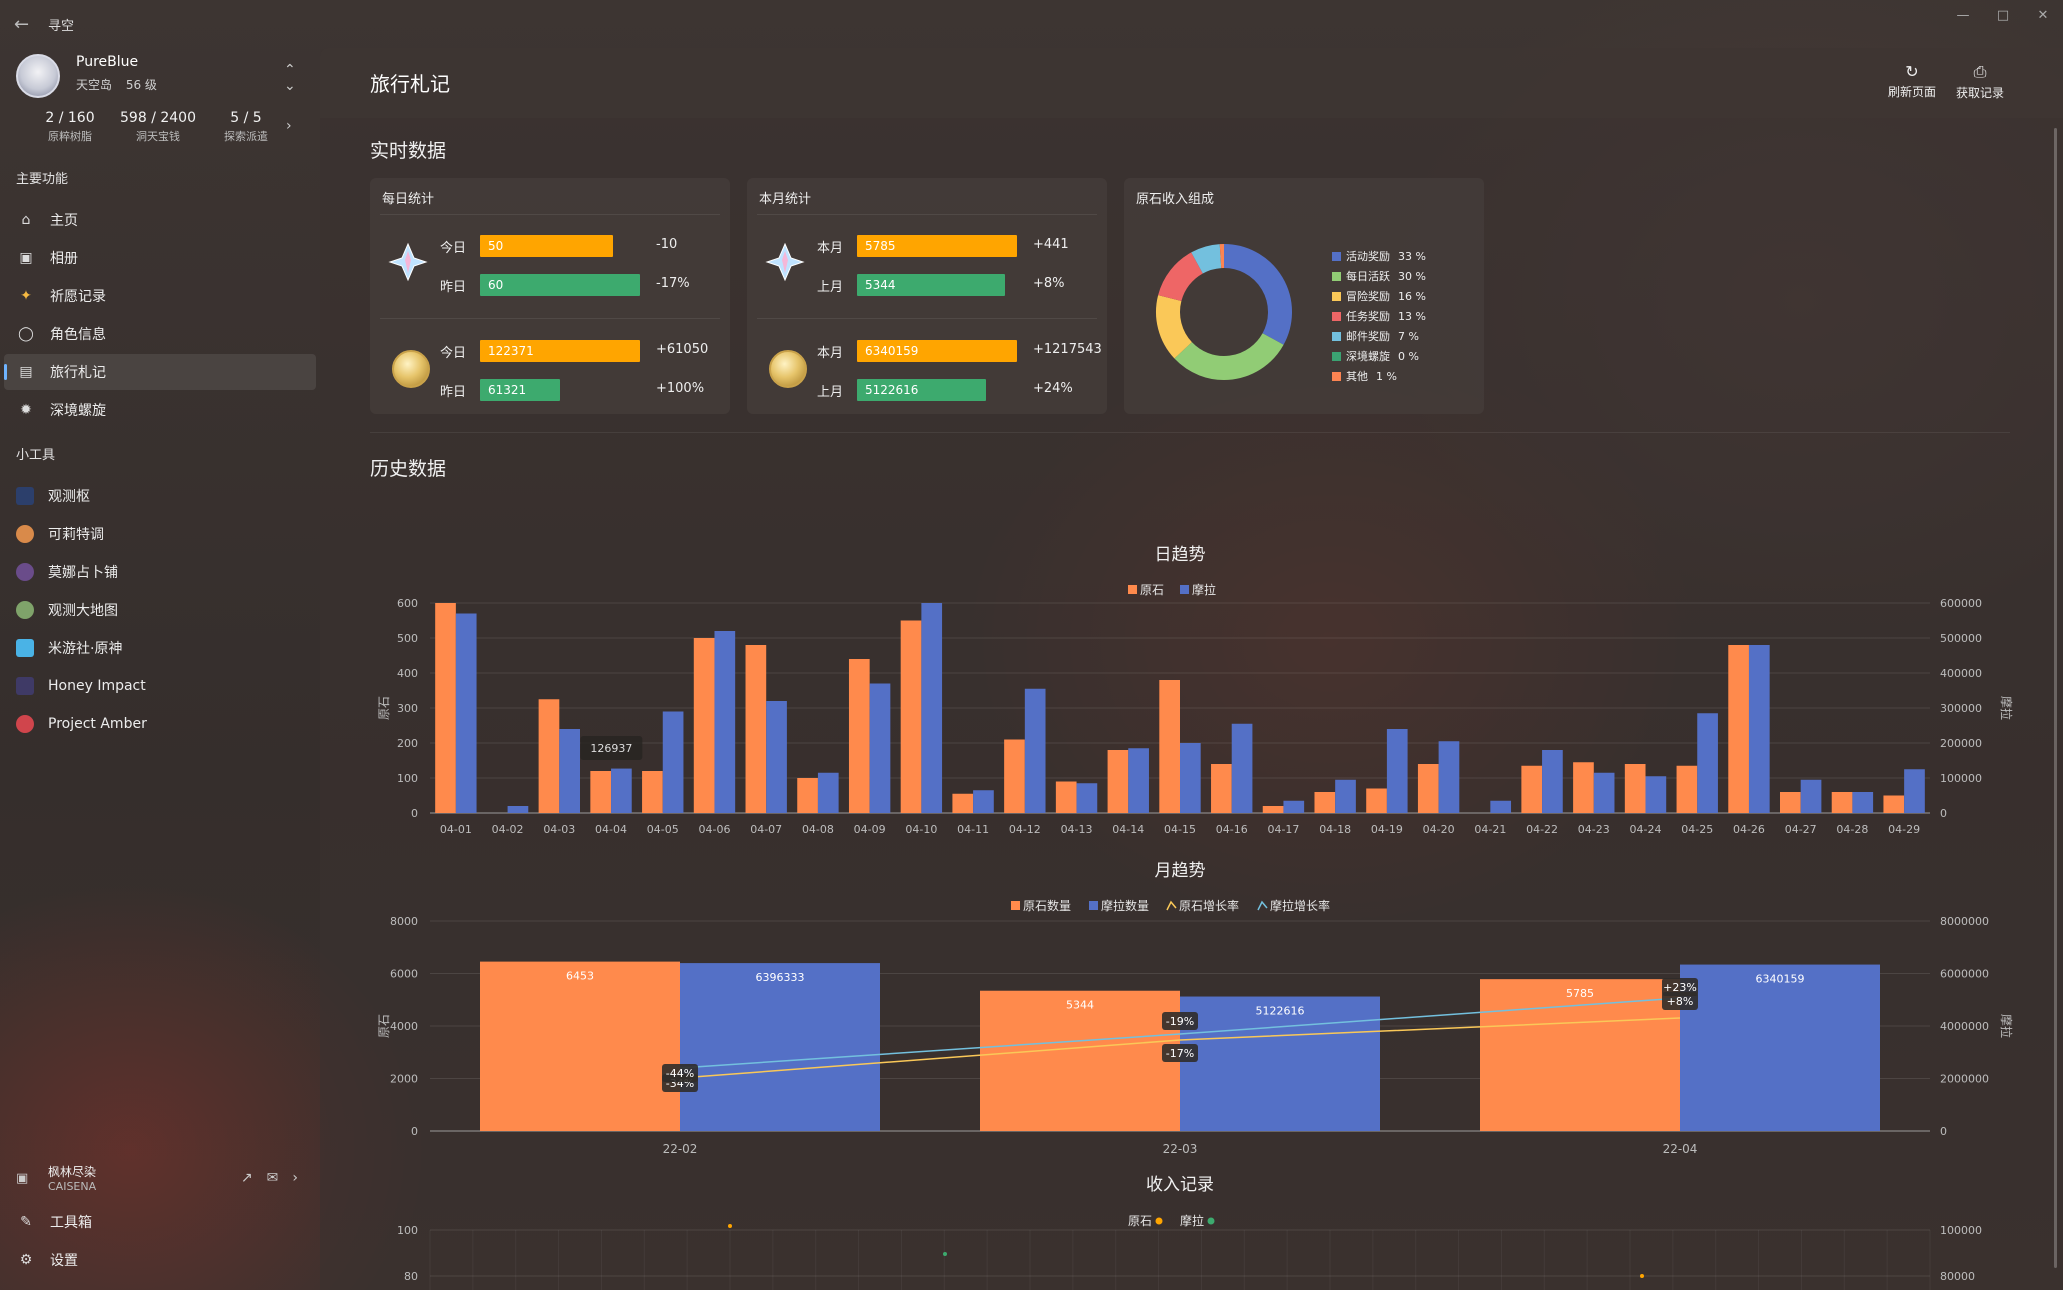 This screenshot has height=1290, width=2063. Describe the element at coordinates (160, 686) in the screenshot. I see `sidebar-tool-honey-impact: Honey Impact` at that location.